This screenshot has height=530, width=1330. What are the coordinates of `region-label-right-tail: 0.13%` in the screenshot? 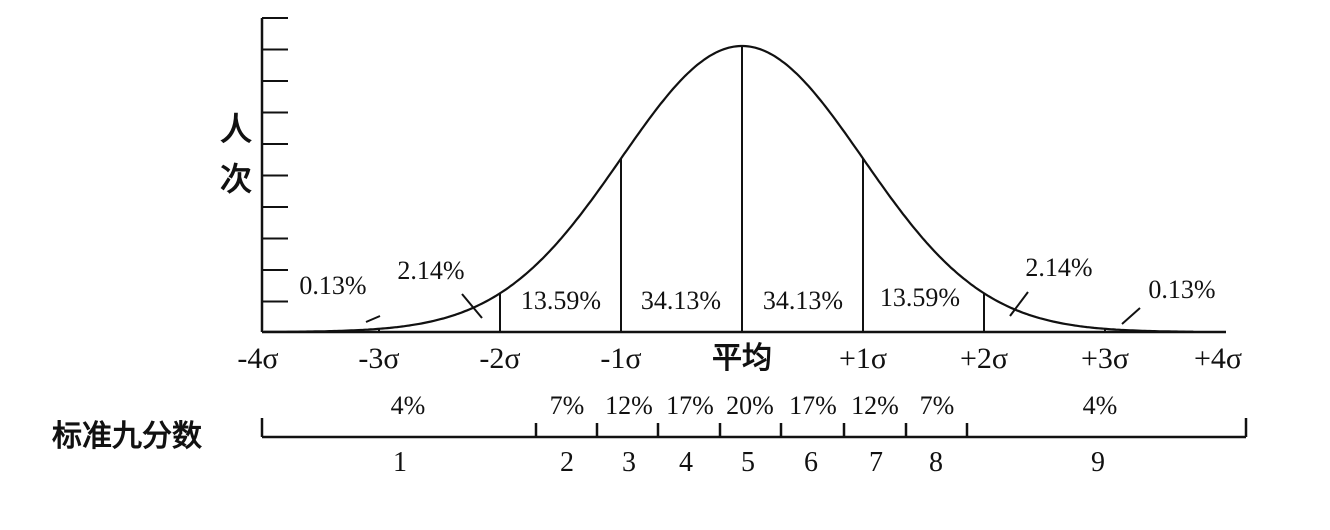 It's located at (1181, 289).